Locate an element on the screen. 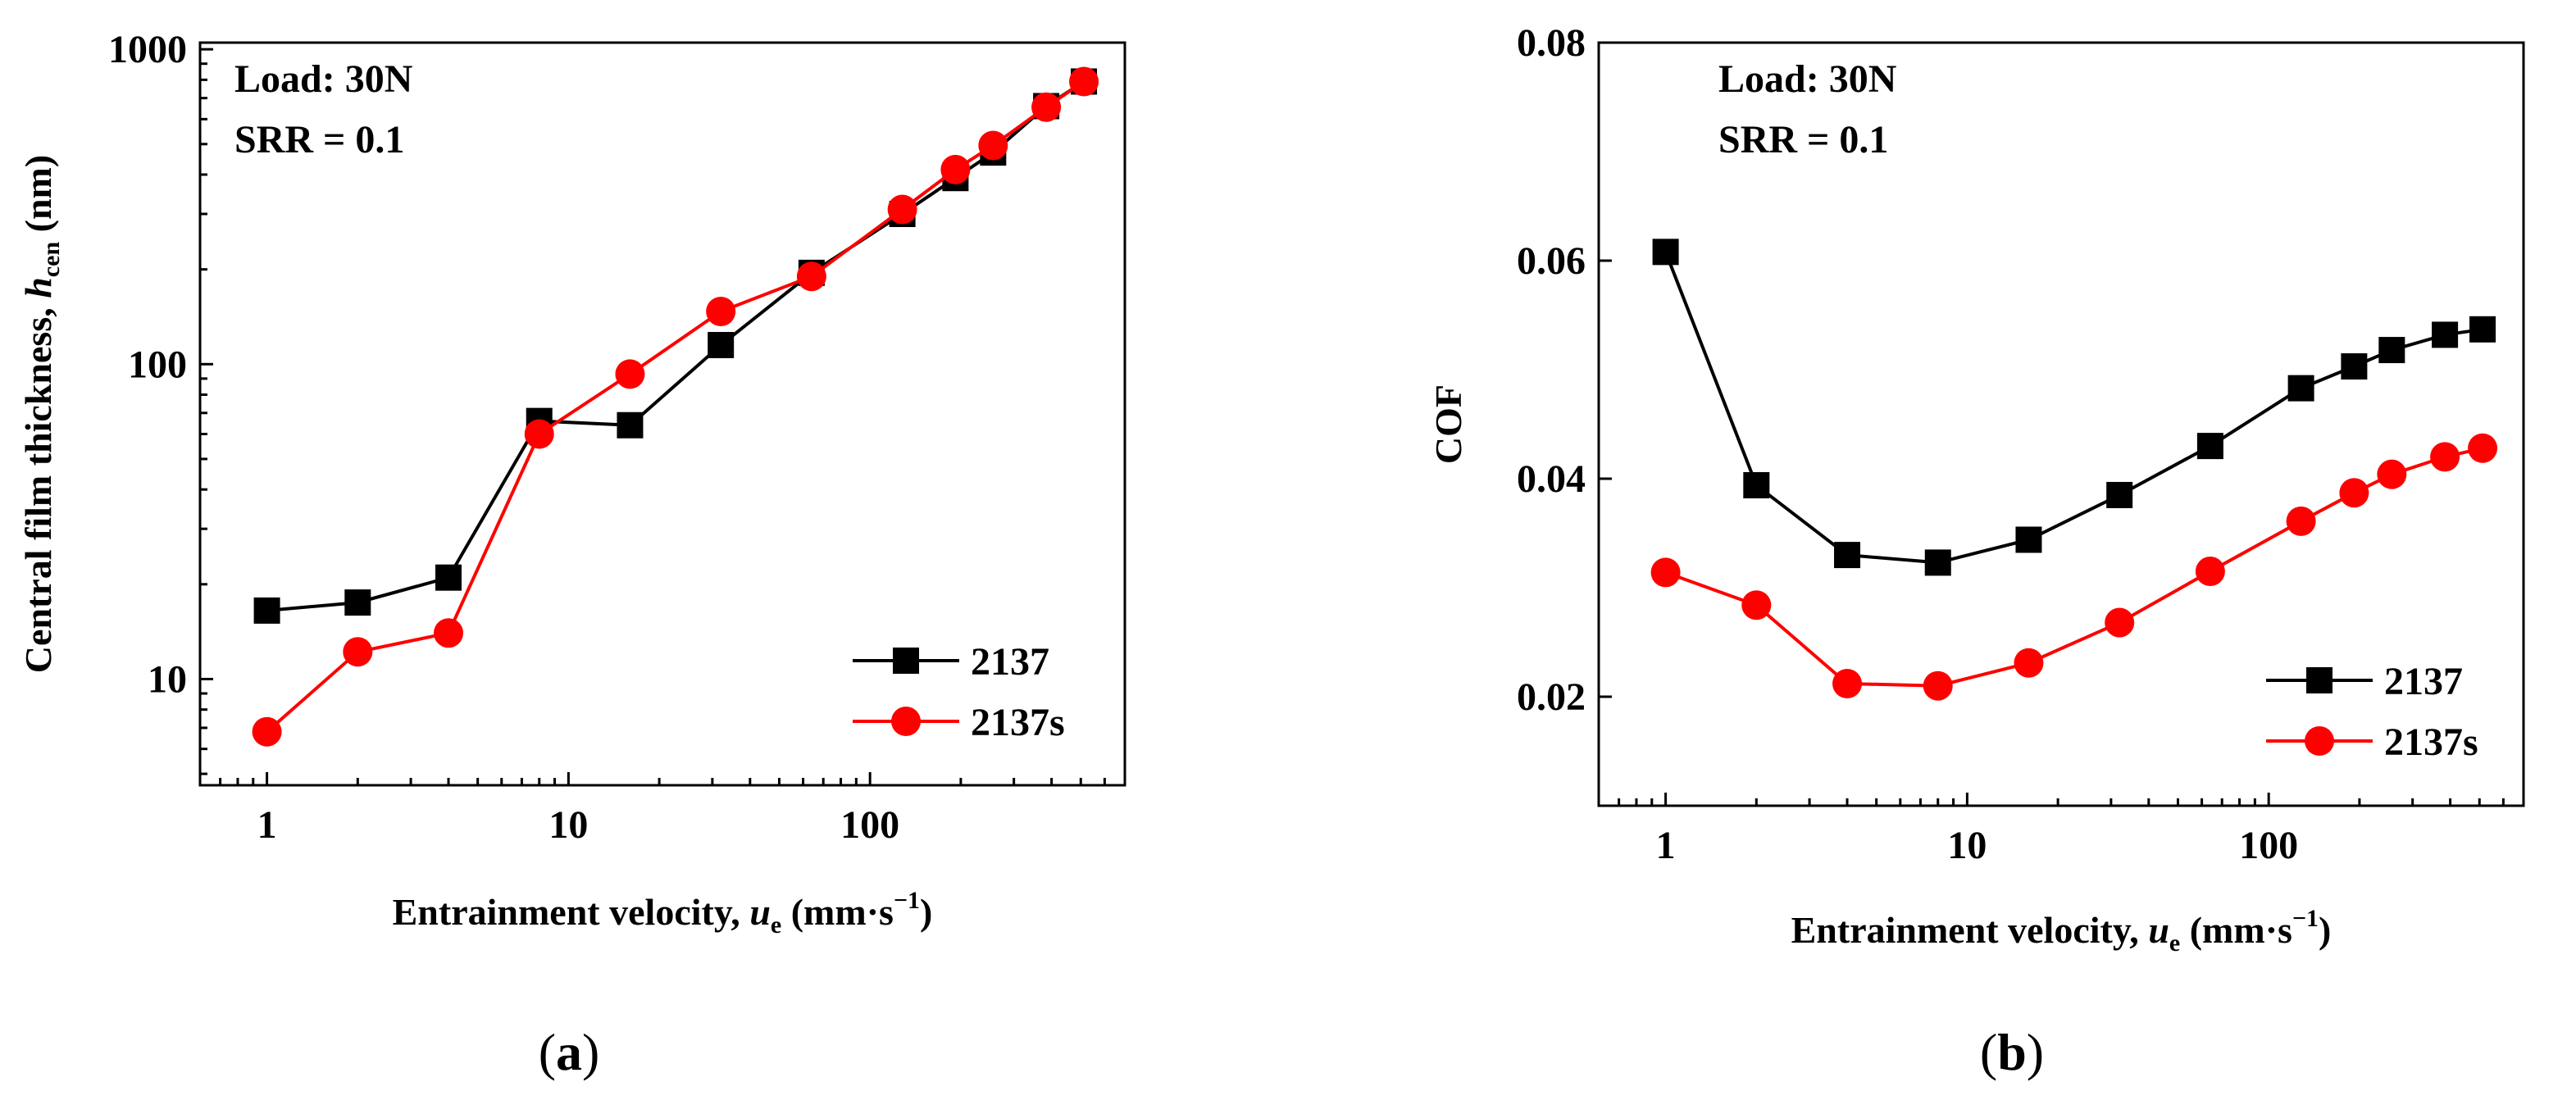 The image size is (2576, 1100). y-tick-label: 0.06 is located at coordinates (1551, 261).